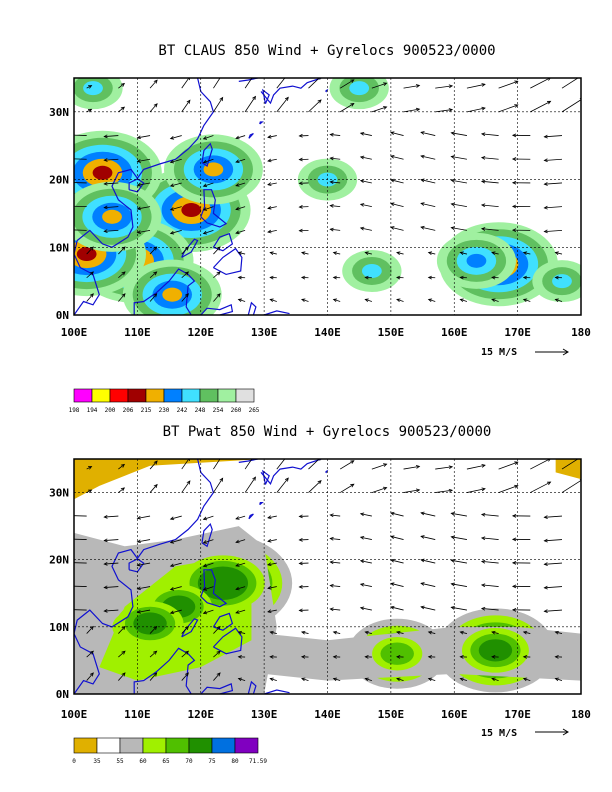 This screenshot has width=612, height=792. What do you see at coordinates (327, 432) in the screenshot?
I see `chart-title: BT Pwat 850 Wind + Gyrelocs 900523/0000` at bounding box center [327, 432].